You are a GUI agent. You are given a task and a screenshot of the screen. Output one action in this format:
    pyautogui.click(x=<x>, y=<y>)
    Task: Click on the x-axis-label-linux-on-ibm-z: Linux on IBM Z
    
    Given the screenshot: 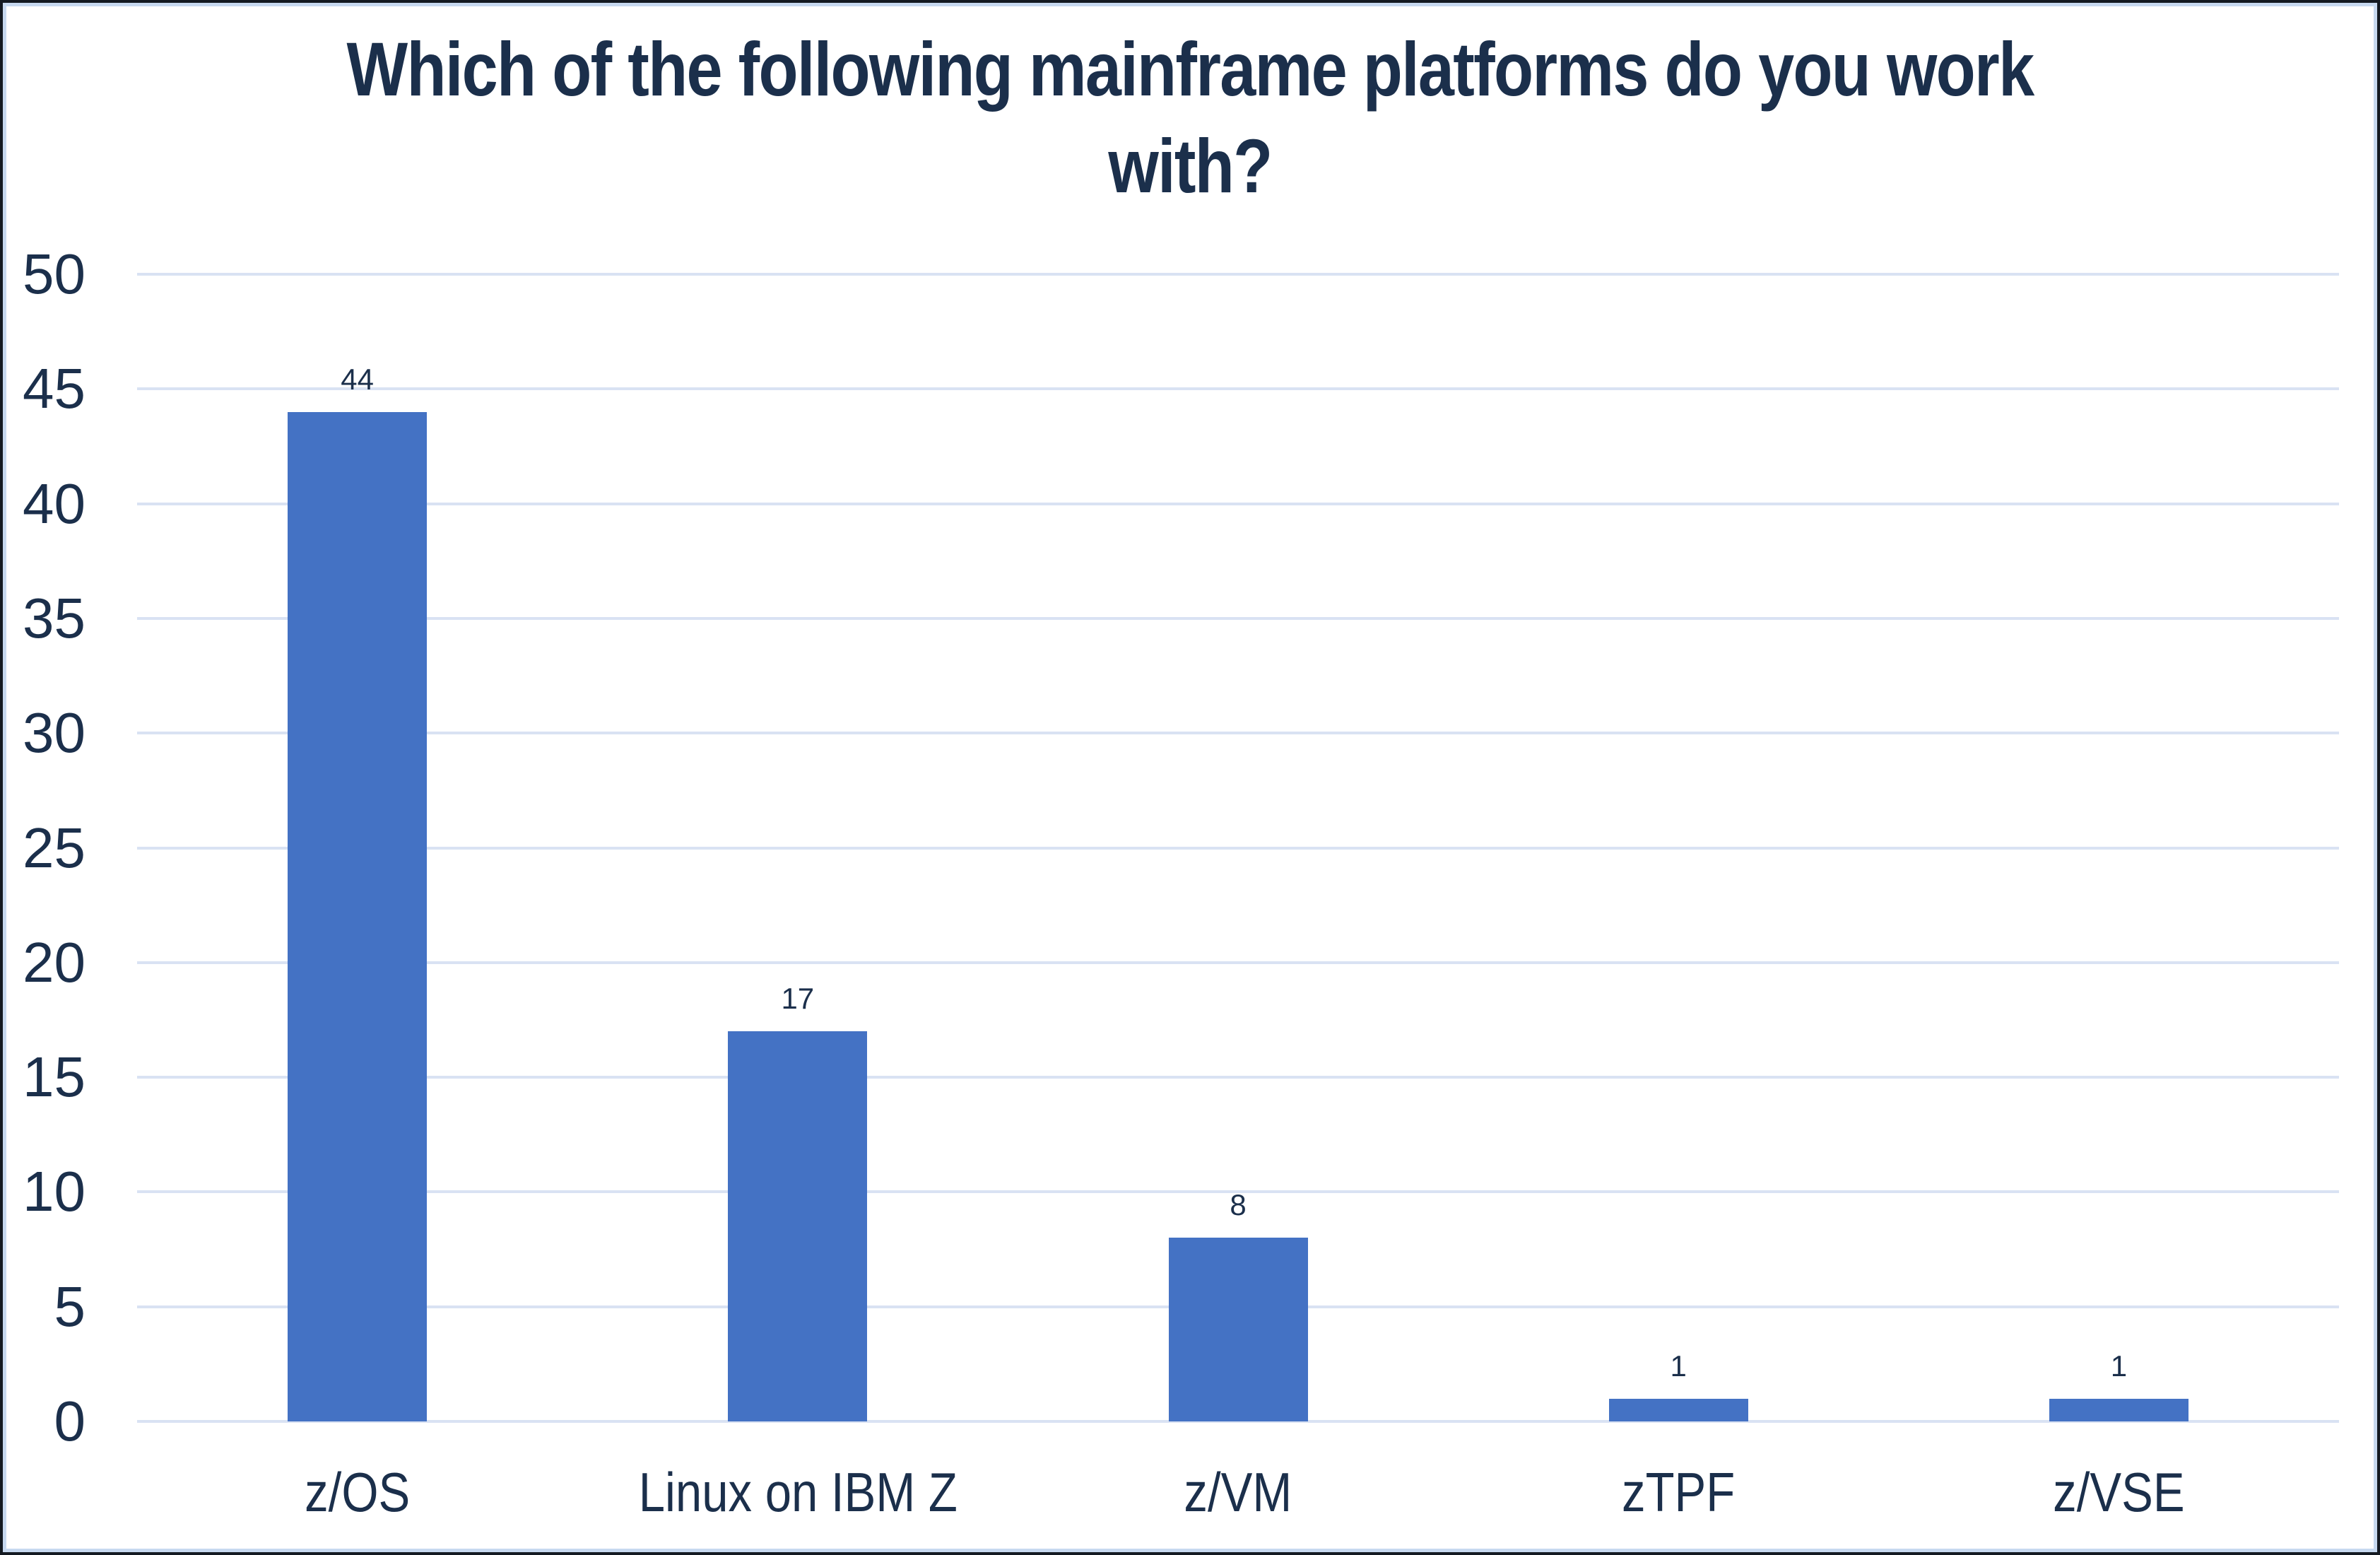 What is the action you would take?
    pyautogui.click(x=798, y=1492)
    